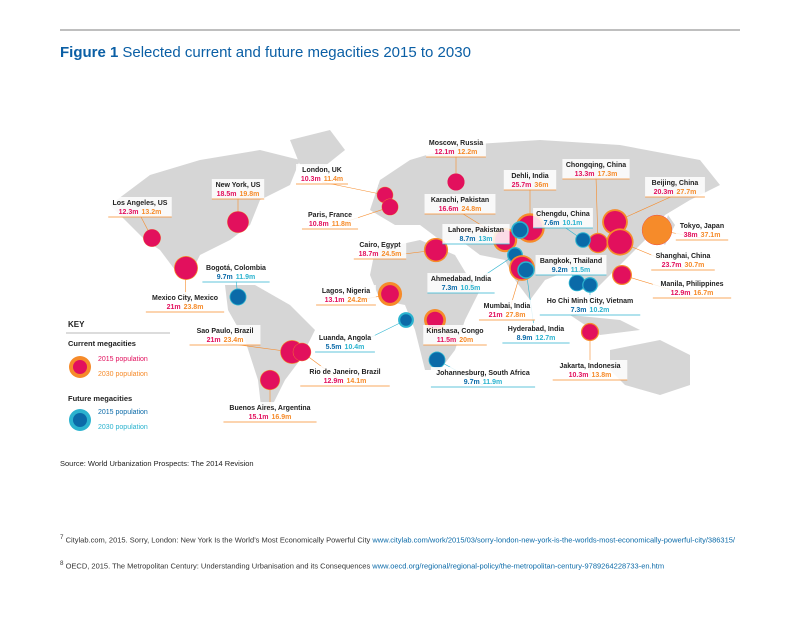  Describe the element at coordinates (672, 265) in the screenshot. I see `population-2015: 23.7m` at that location.